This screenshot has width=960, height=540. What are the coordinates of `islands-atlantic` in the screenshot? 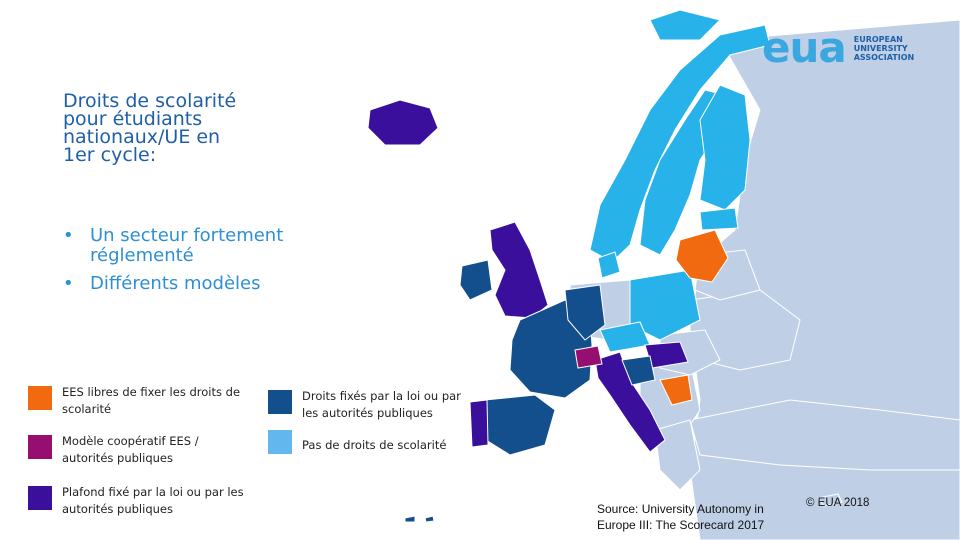 It's located at (419, 519).